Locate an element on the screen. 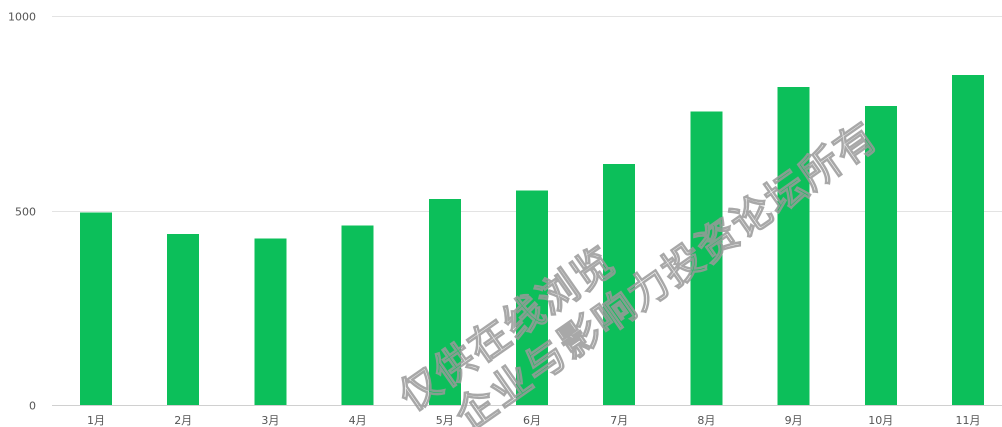 The height and width of the screenshot is (427, 1002). y-axis-tick-labels: 0 500 1000 is located at coordinates (22, 212).